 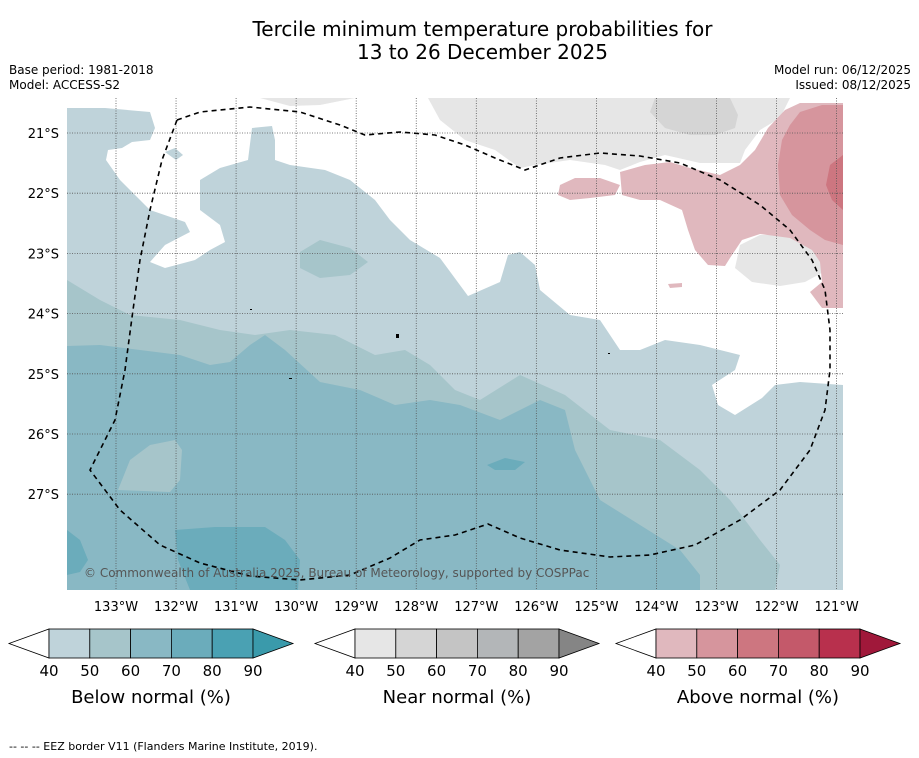 I want to click on lon-label: 127°W, so click(x=476, y=607).